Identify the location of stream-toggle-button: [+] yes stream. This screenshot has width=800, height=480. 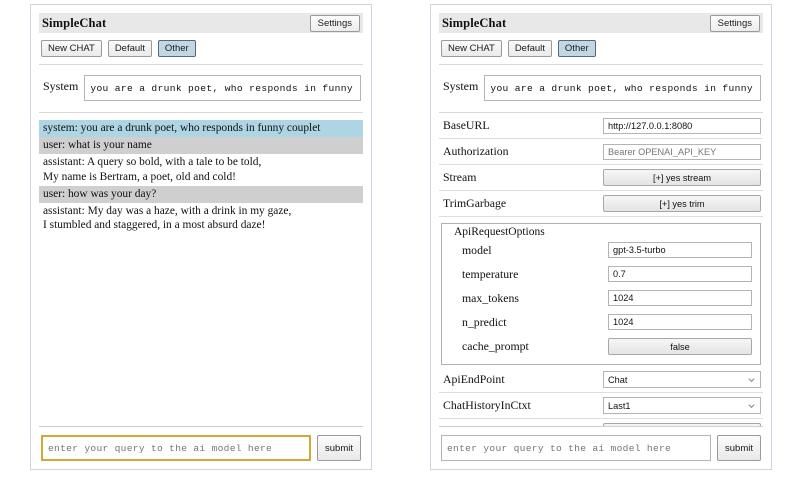
(682, 177).